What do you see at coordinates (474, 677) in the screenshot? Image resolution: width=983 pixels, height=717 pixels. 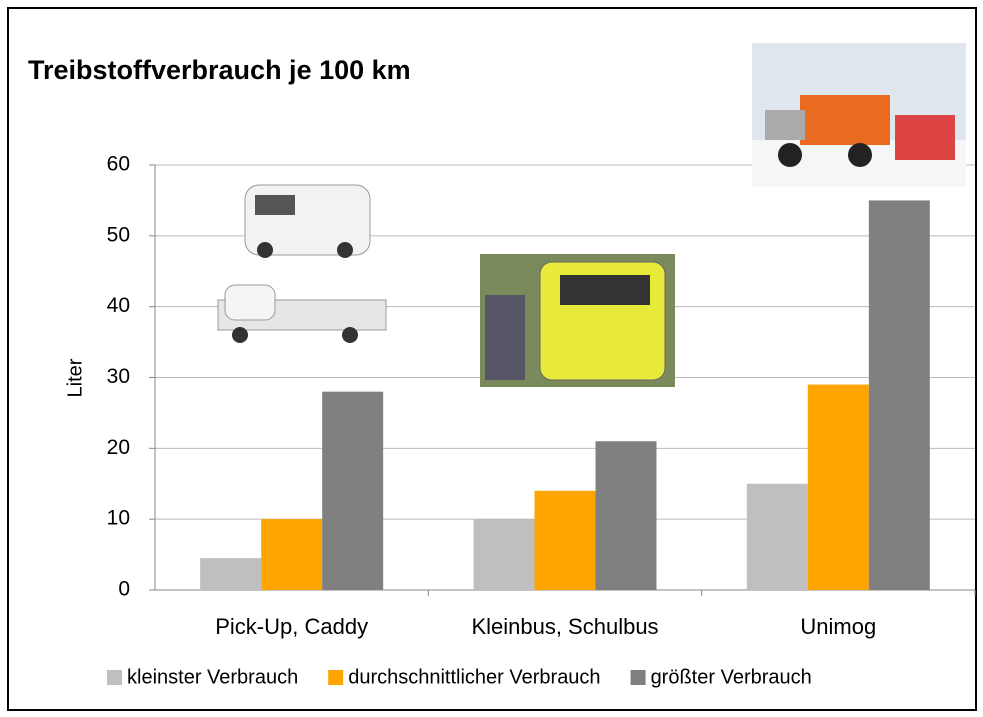 I see `legend-label: durchschnittlicher Verbrauch` at bounding box center [474, 677].